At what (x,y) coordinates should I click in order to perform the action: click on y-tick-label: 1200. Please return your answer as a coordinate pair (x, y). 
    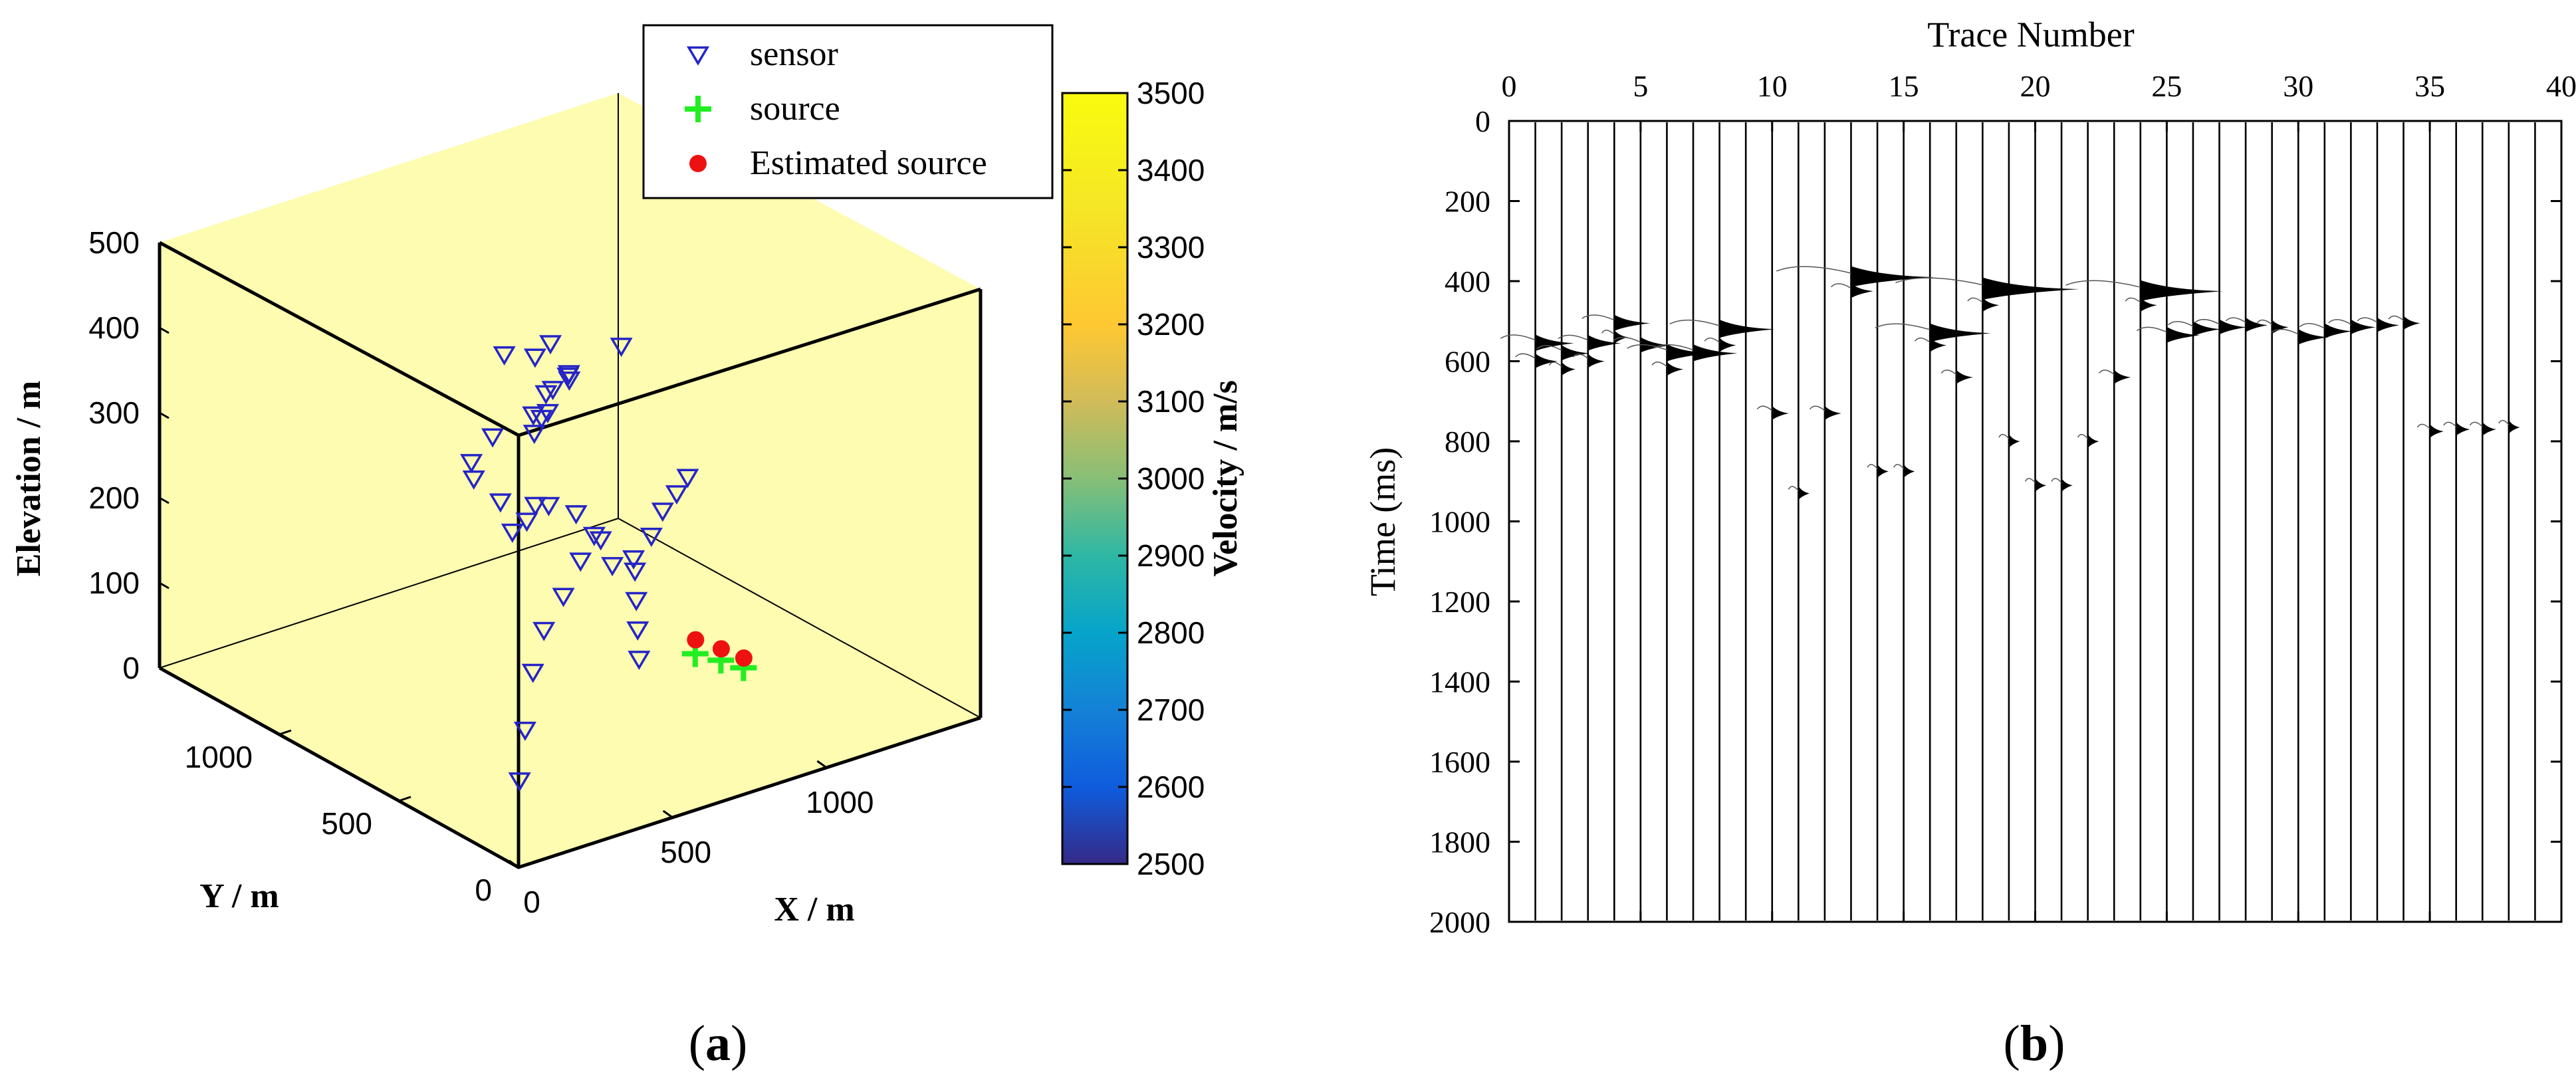
    Looking at the image, I should click on (1459, 602).